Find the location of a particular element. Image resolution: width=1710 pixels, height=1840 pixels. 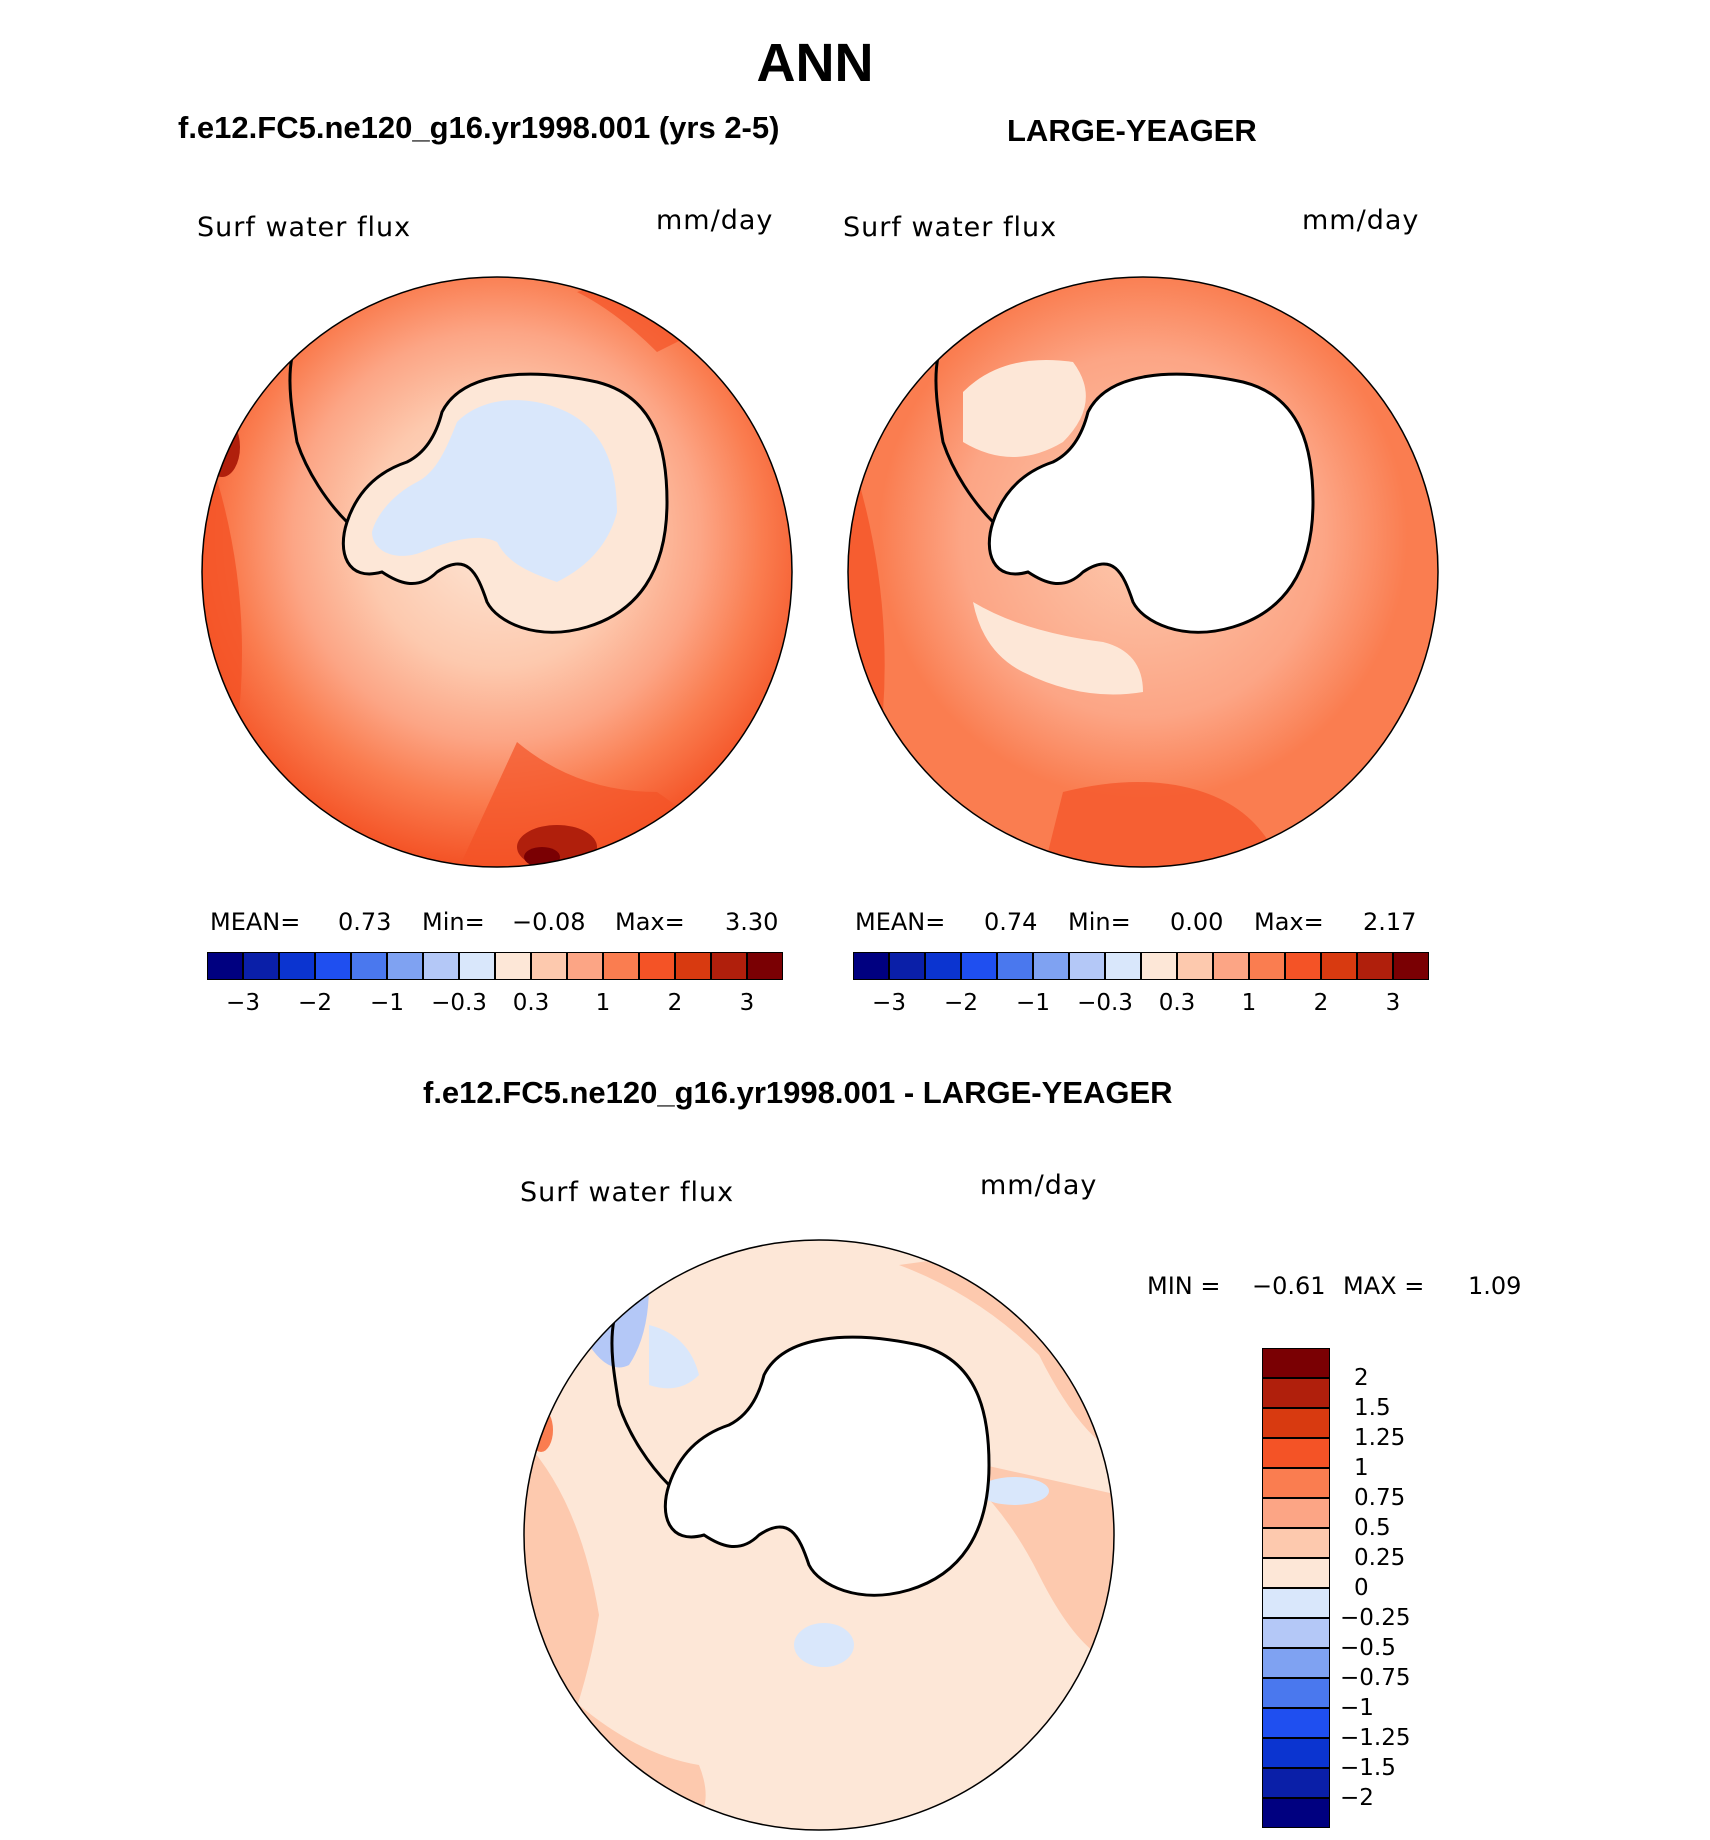

panel-model-max-value: 3.30 is located at coordinates (752, 922).